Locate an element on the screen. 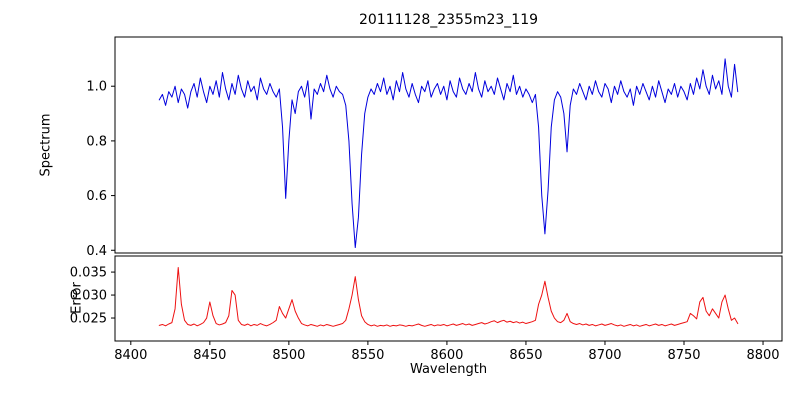 Image resolution: width=800 pixels, height=400 pixels. x-axis-label: Wavelength is located at coordinates (448, 369).